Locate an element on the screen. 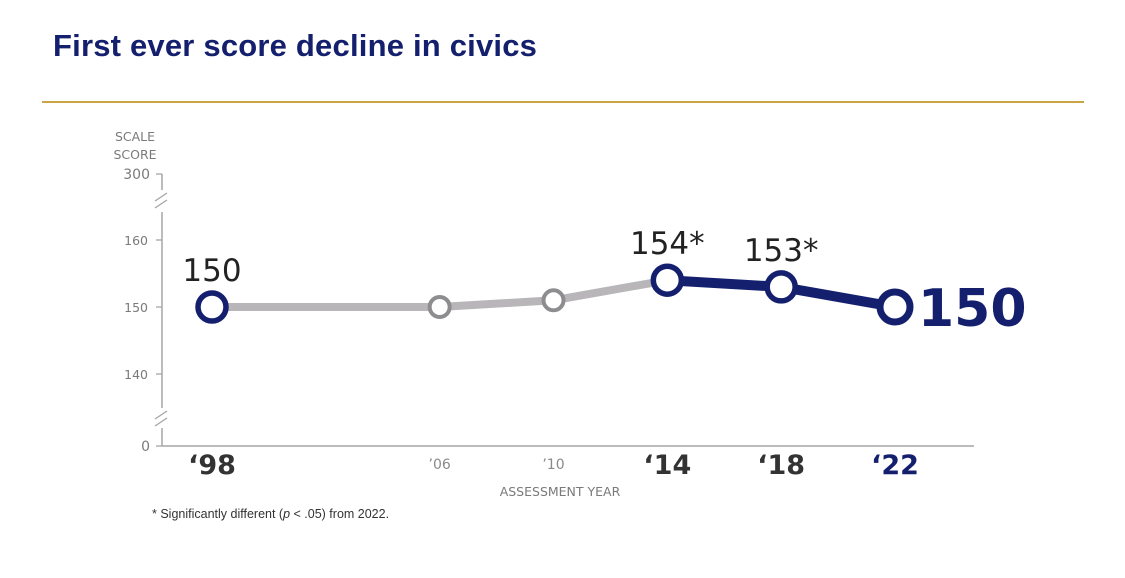 This screenshot has height=578, width=1125. data-label-1998: 150 is located at coordinates (211, 271).